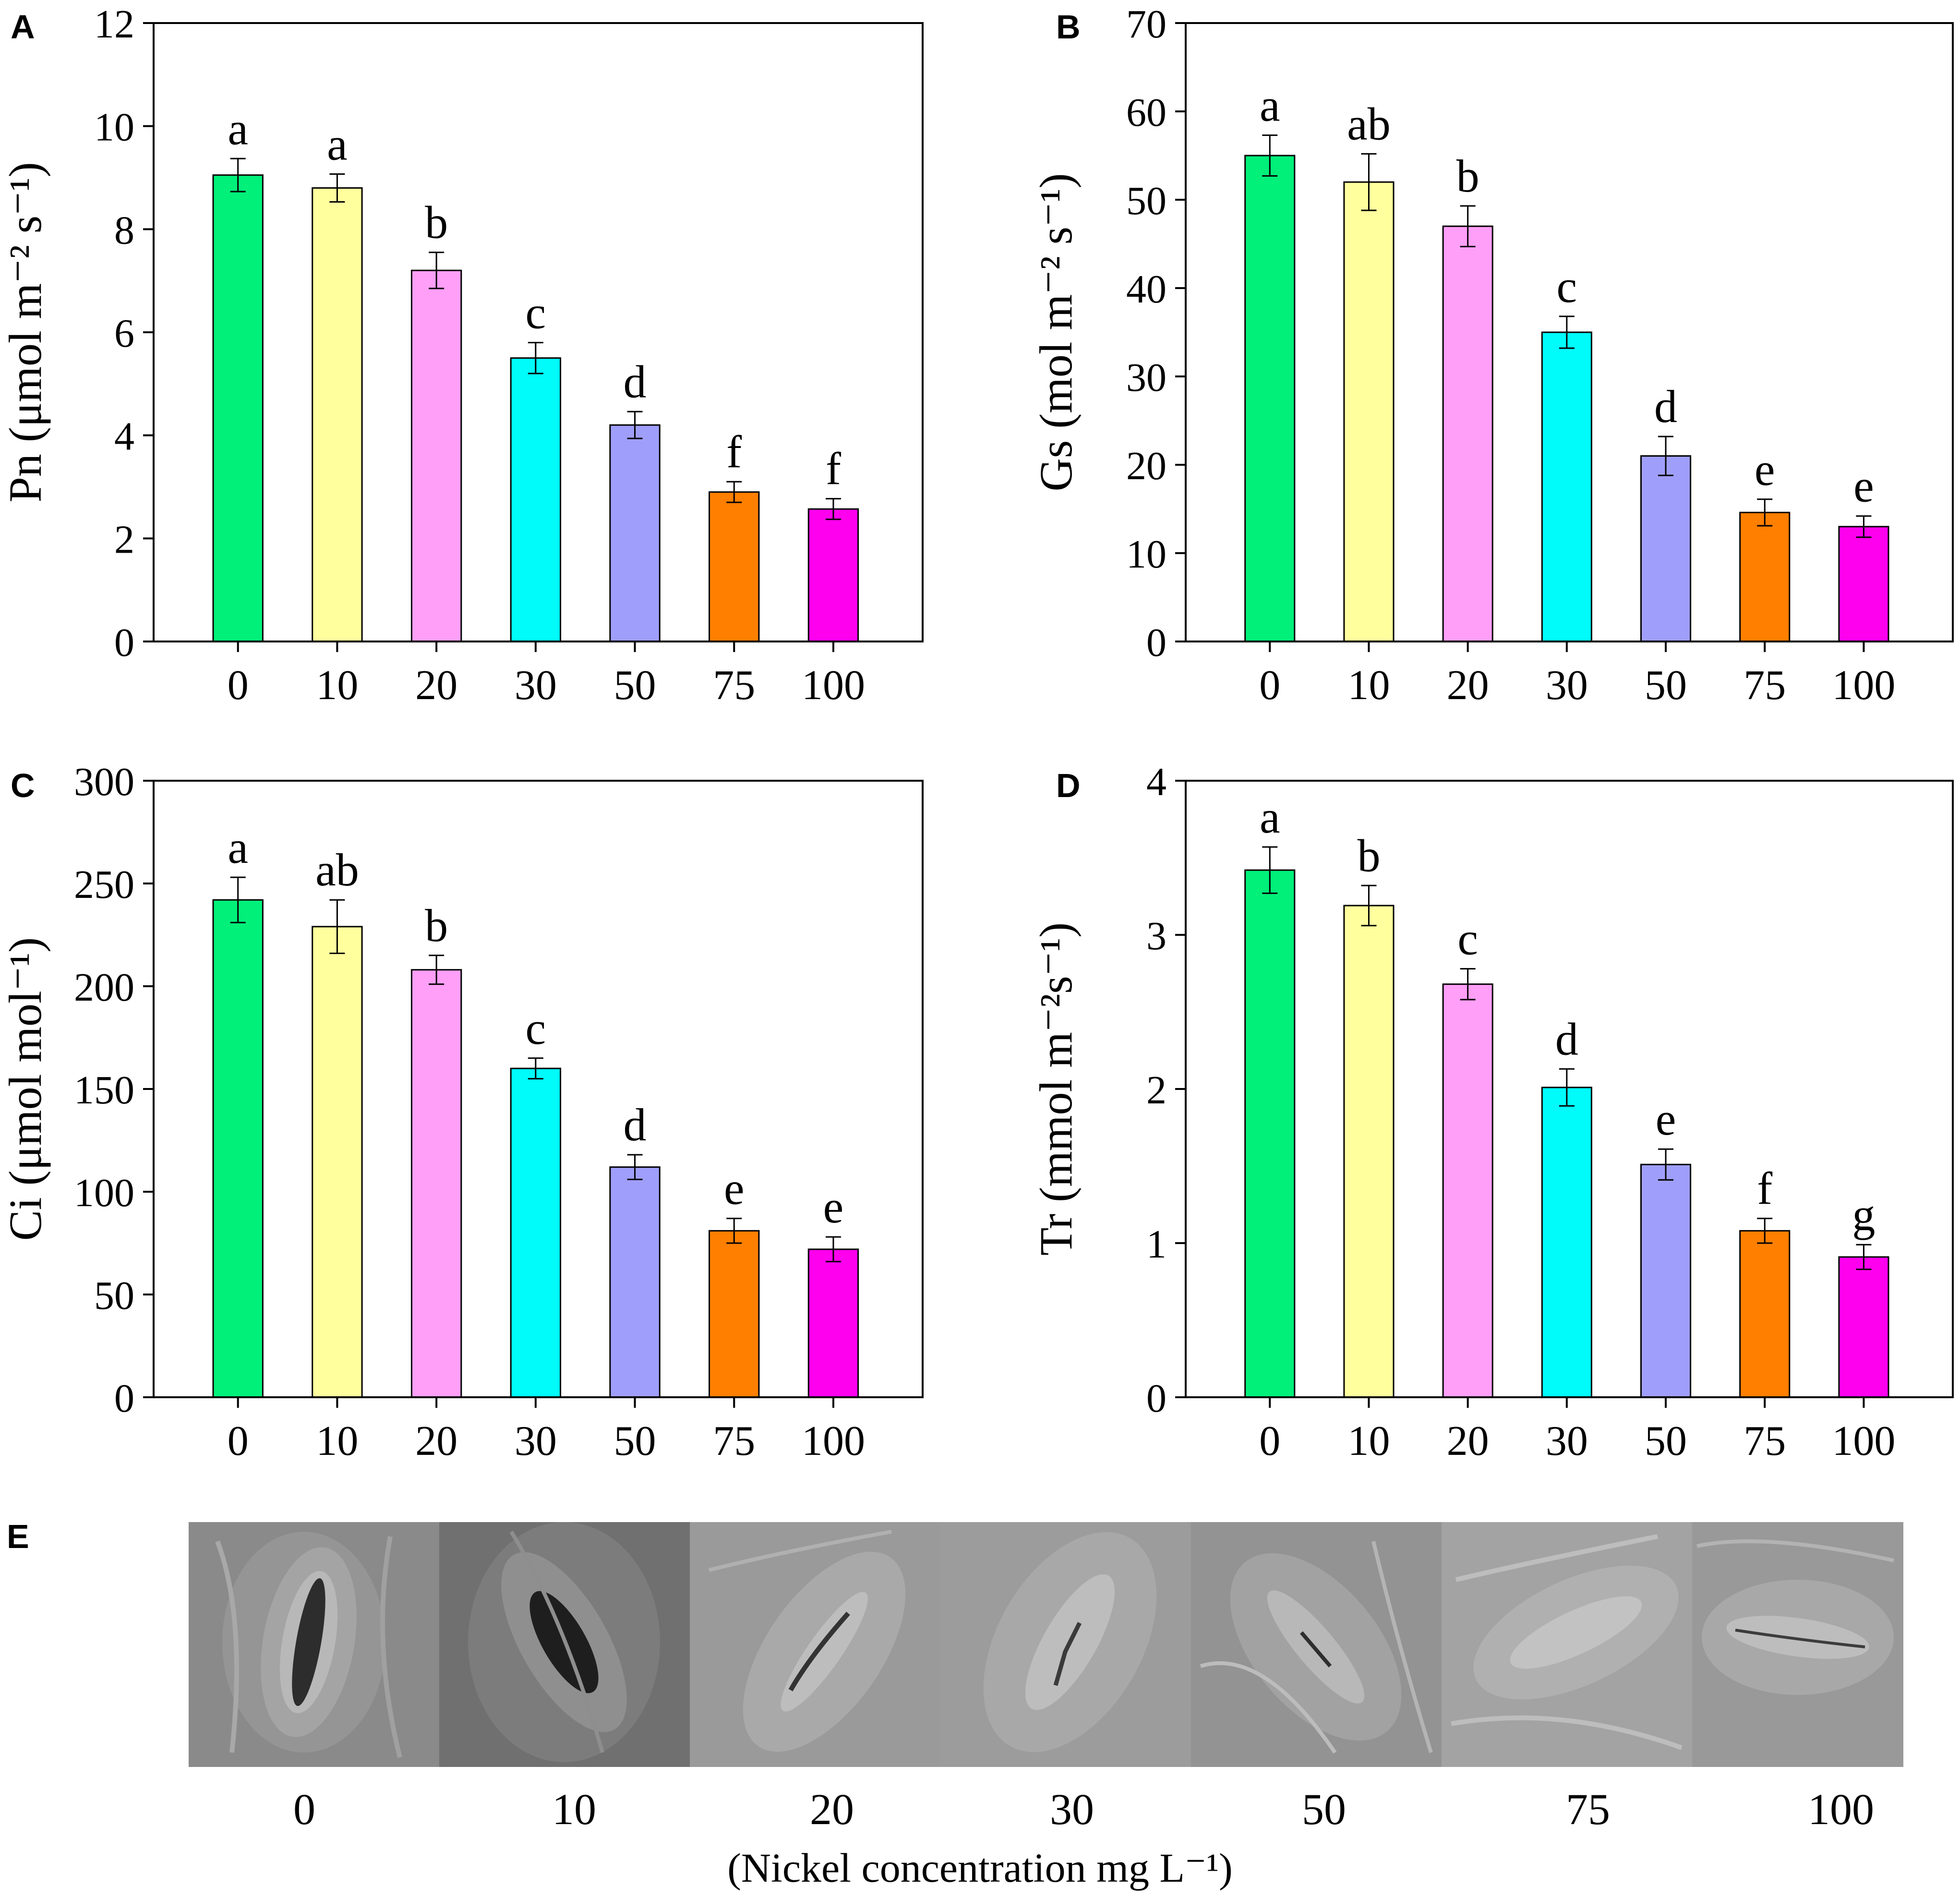  I want to click on y-tick-label-a-4: 4, so click(124, 436).